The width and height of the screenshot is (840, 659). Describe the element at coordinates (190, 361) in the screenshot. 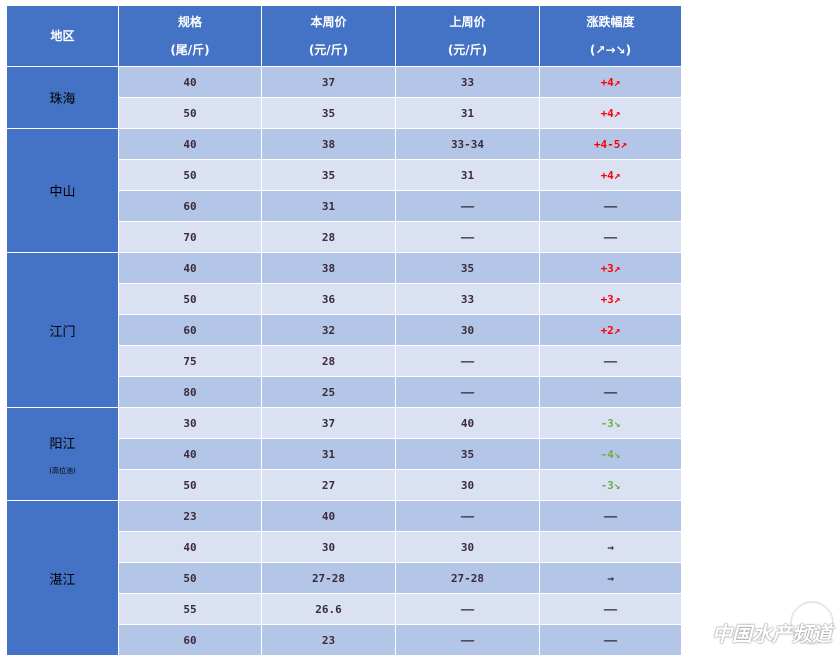

I see `spec-cell: 75` at that location.